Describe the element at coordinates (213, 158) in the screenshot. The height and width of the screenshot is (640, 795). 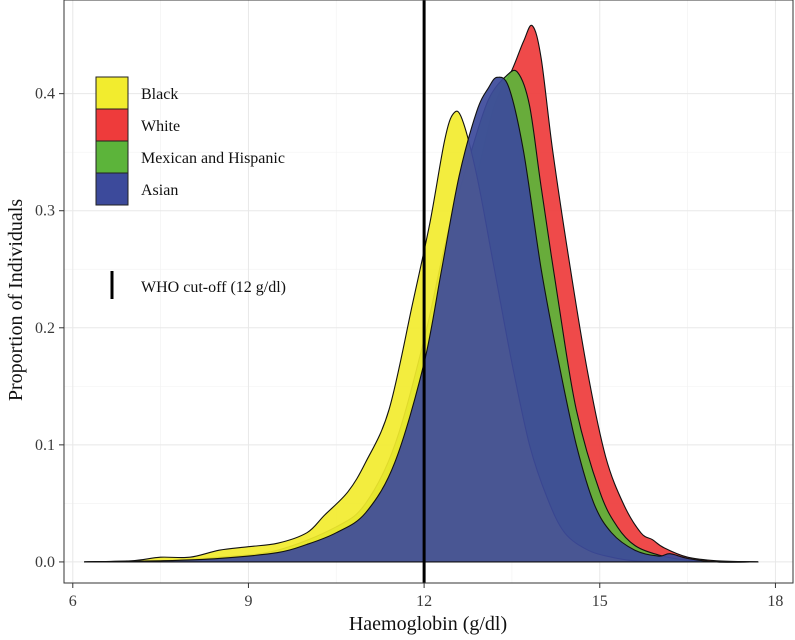
I see `legend-label-mexican-hispanic: Mexican and Hispanic` at that location.